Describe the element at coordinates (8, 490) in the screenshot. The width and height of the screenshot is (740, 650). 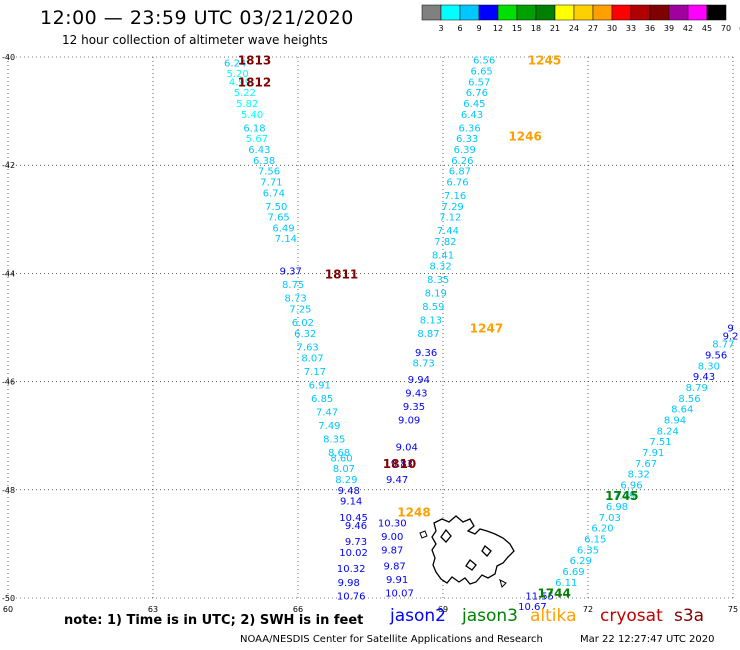
I see `lat-tick-label: -48` at that location.